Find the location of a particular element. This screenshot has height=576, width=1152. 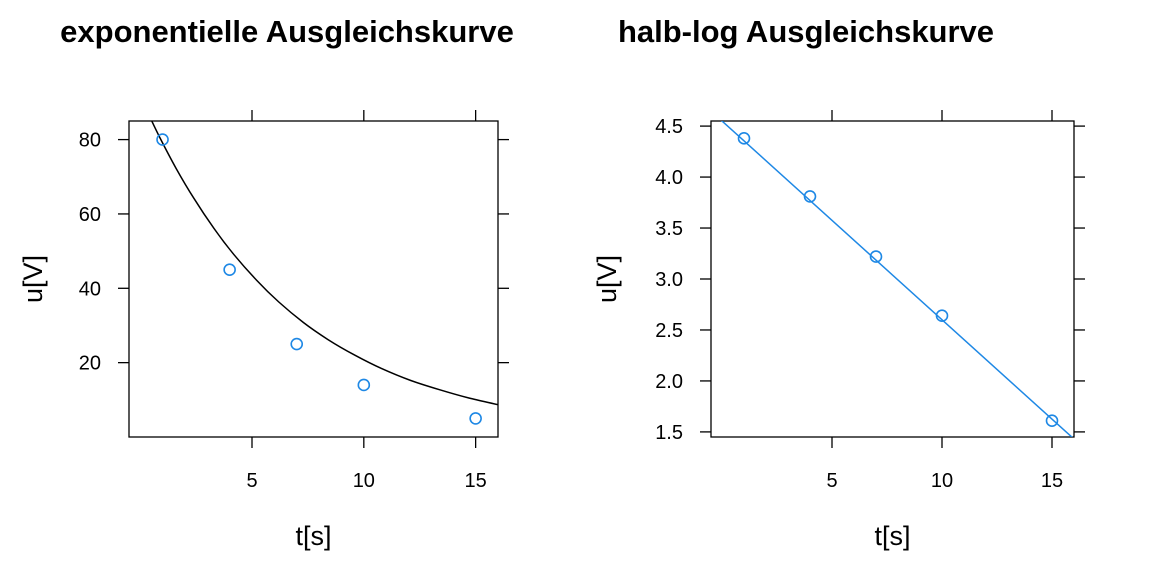

y-tick-label: 1.5 is located at coordinates (669, 433).